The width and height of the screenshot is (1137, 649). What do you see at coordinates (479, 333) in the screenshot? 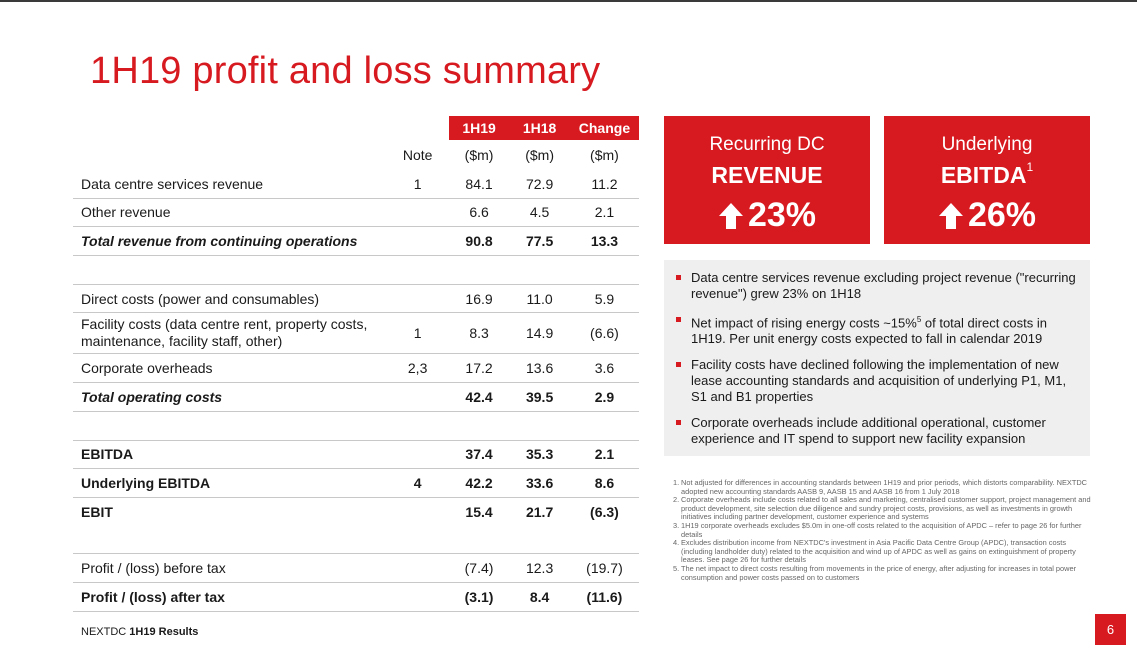
I see `row-1h19: 8.3` at bounding box center [479, 333].